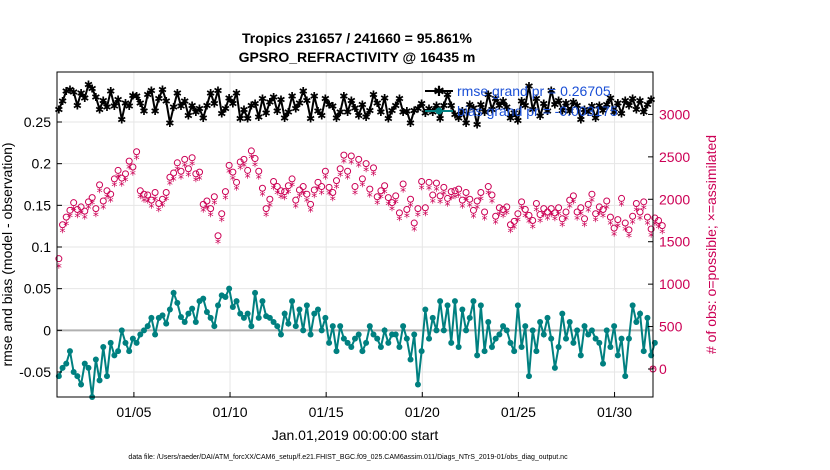  What do you see at coordinates (129, 106) in the screenshot?
I see `rmse-point-19: ✱` at bounding box center [129, 106].